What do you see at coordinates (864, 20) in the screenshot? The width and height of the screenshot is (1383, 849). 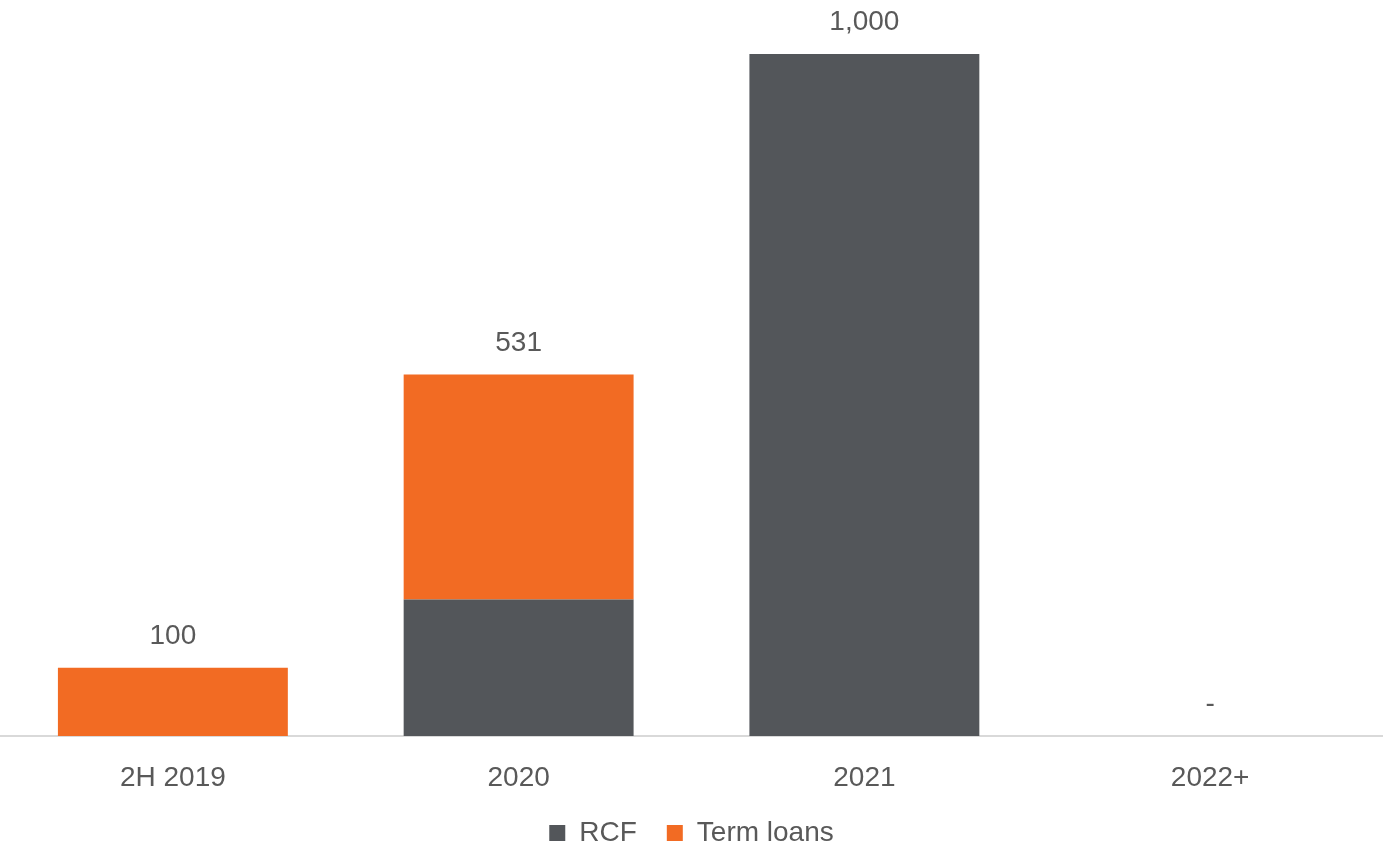 I see `total-label: 1,000` at bounding box center [864, 20].